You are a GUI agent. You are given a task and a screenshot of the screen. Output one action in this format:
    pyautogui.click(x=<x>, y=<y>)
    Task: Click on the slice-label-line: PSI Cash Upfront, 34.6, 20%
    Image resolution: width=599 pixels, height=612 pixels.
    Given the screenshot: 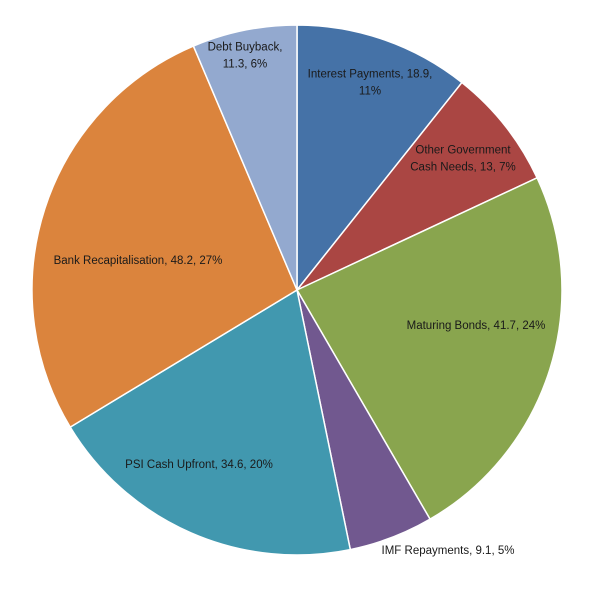 What is the action you would take?
    pyautogui.click(x=199, y=465)
    